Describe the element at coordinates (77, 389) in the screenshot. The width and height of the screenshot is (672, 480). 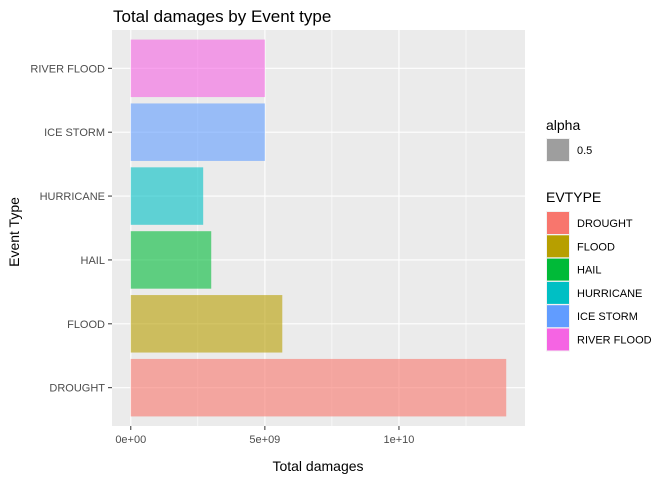
I see `y-tick-label: DROUGHT` at that location.